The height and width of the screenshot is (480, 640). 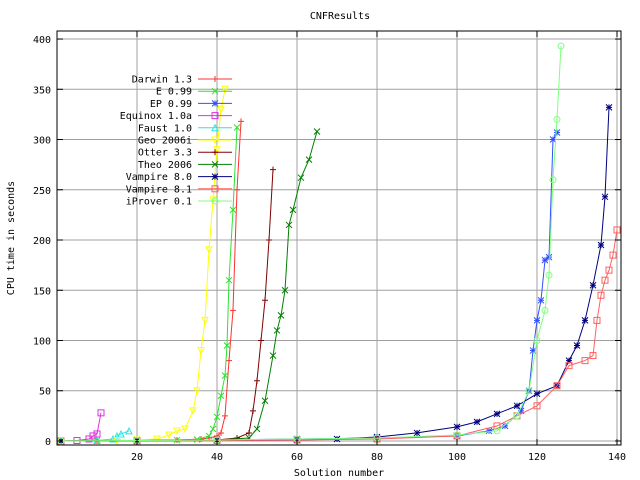 I want to click on x-tick-label: 100, so click(x=457, y=457).